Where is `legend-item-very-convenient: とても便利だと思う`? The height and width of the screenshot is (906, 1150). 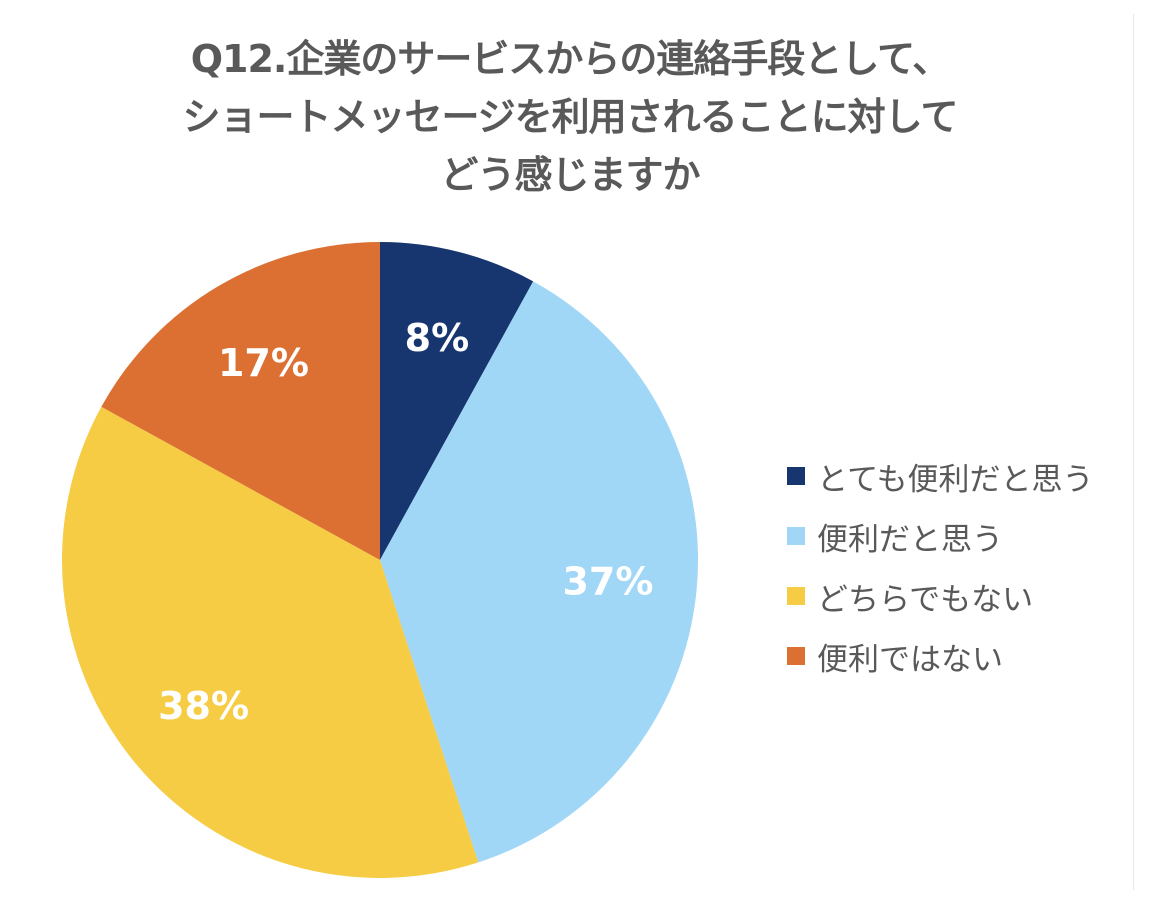 legend-item-very-convenient: とても便利だと思う is located at coordinates (940, 476).